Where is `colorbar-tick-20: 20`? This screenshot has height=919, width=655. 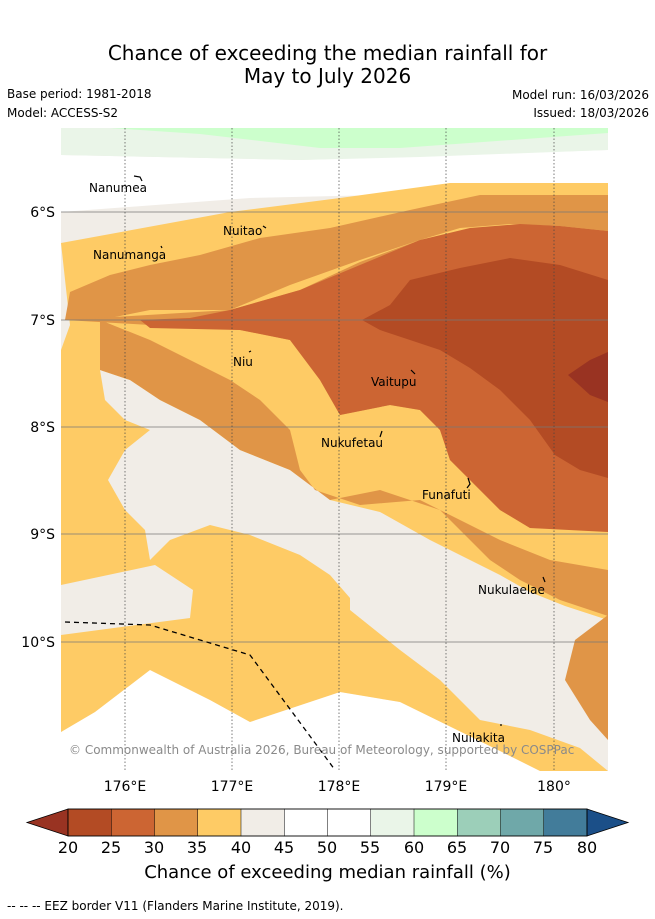
colorbar-tick-20: 20 is located at coordinates (68, 847).